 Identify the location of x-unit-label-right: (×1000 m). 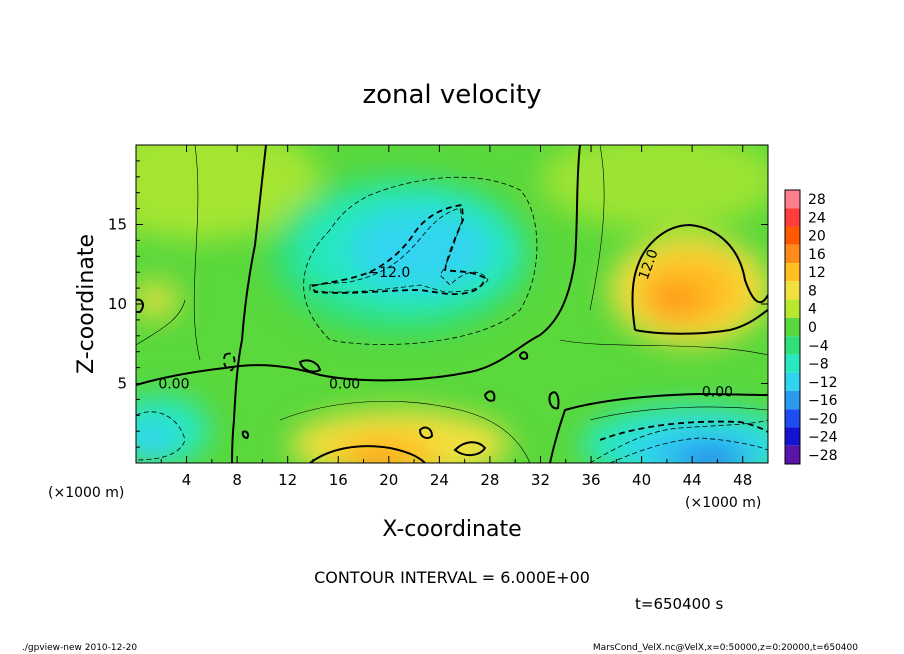
(723, 503).